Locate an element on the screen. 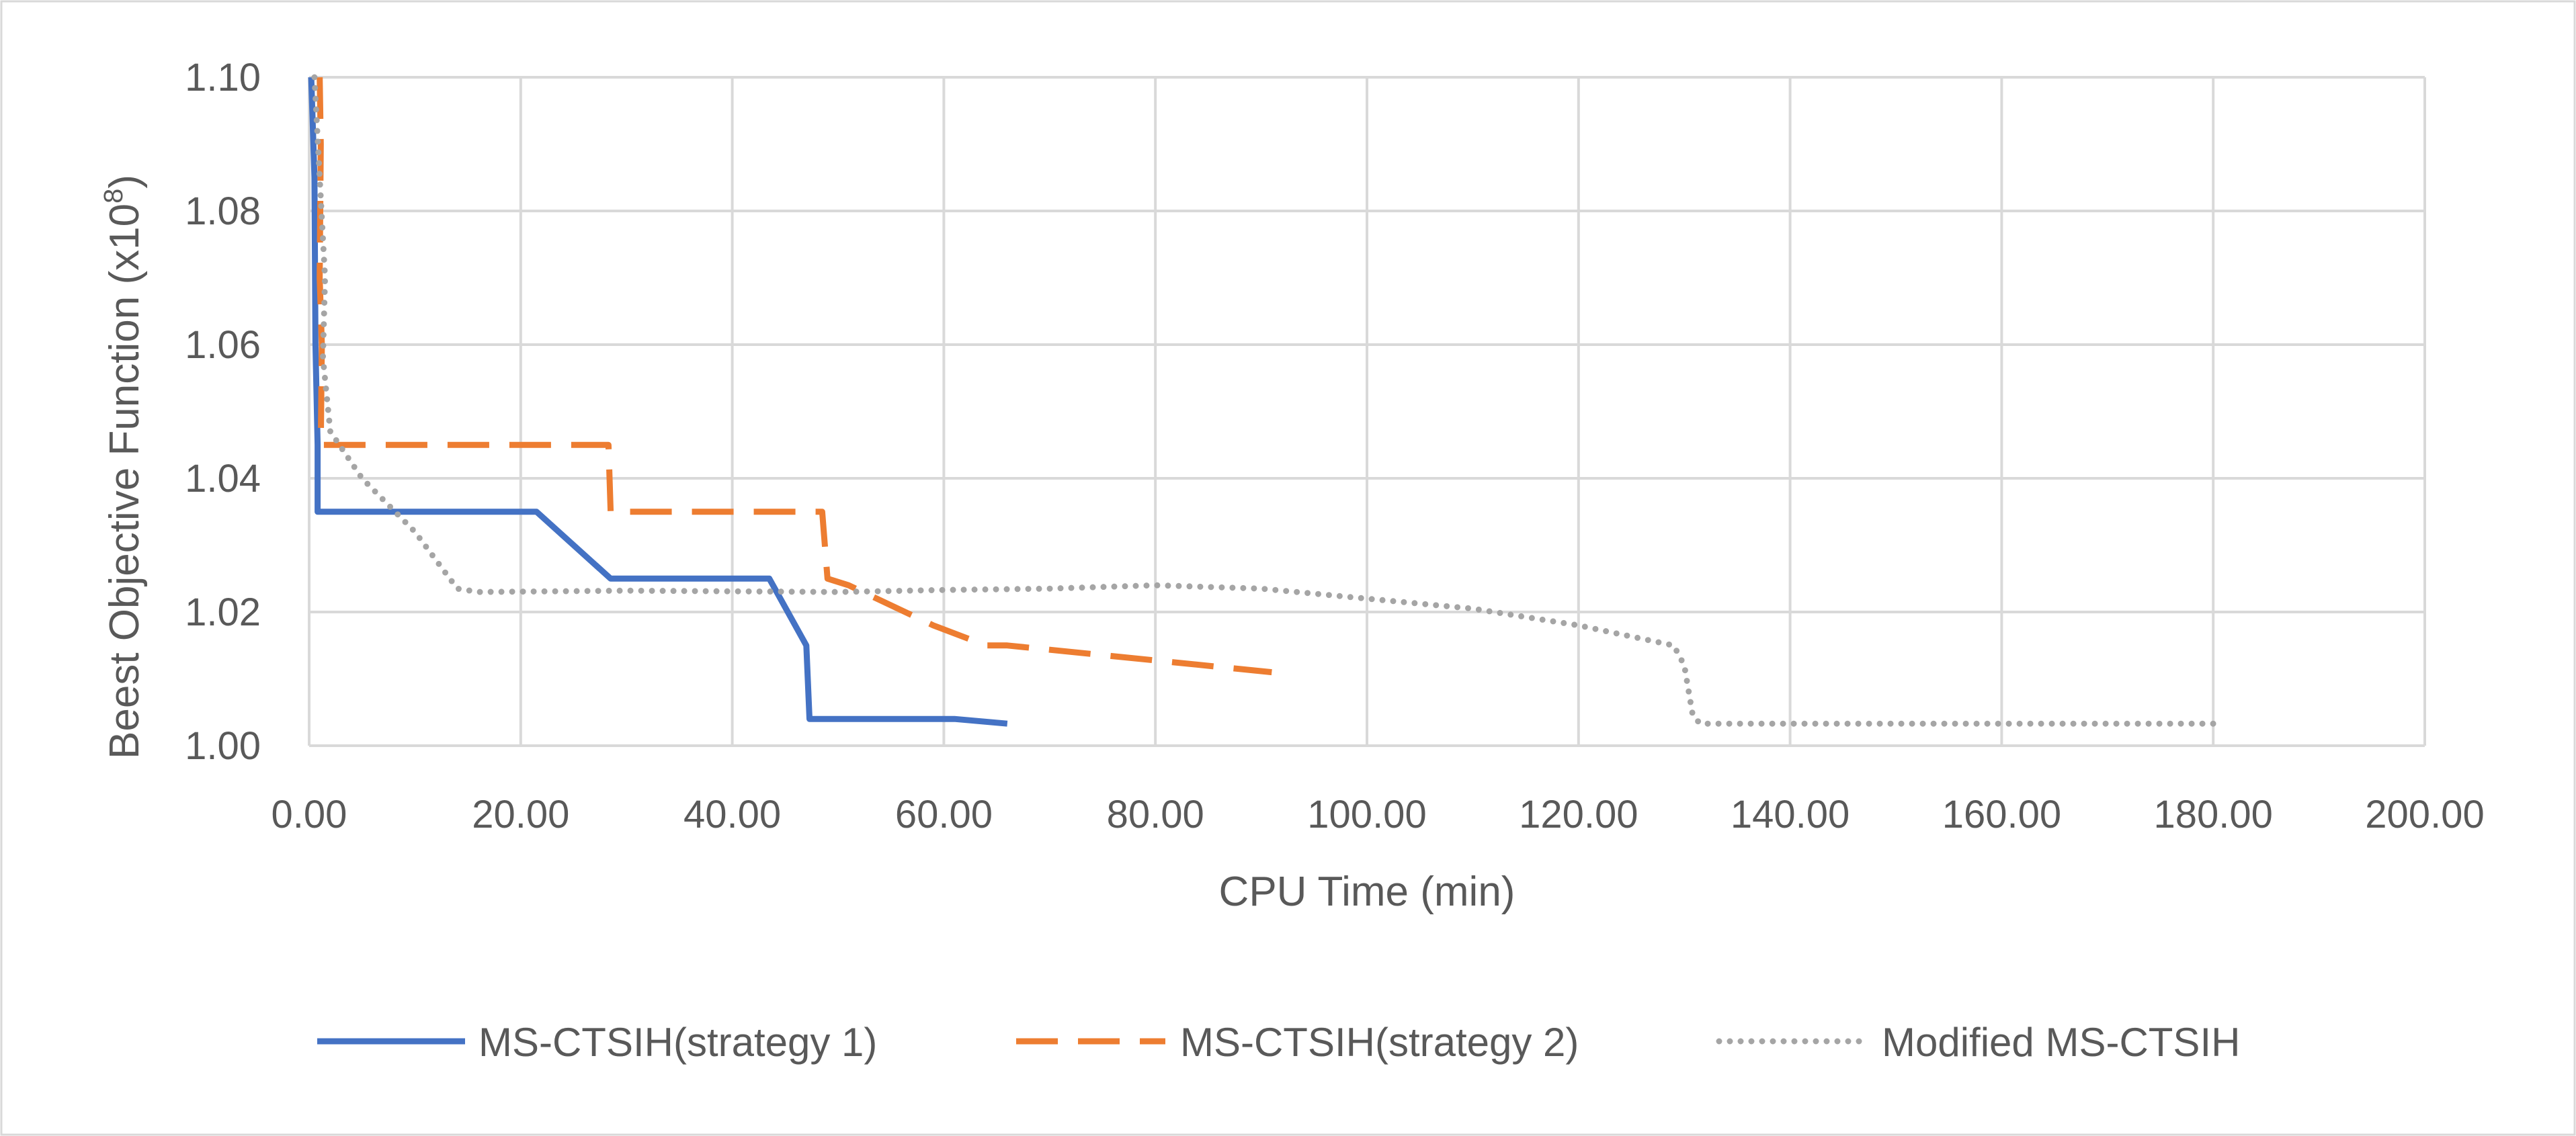  legend-item-strategy-2: MS-CTSIH(strategy 2) is located at coordinates (1297, 1042).